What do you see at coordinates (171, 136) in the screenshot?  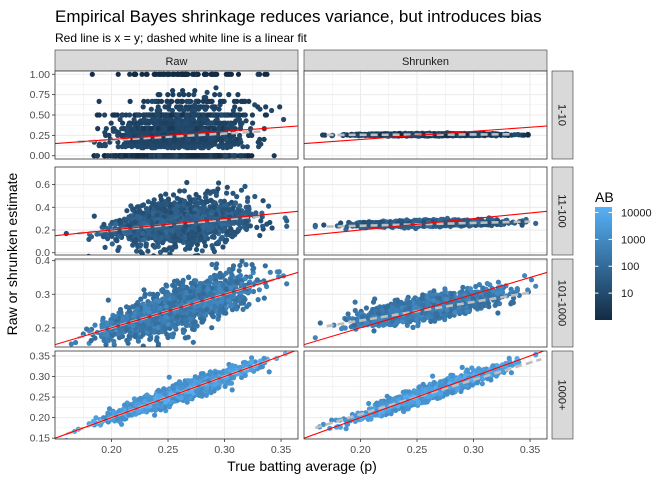 I see `linear-fit-line` at bounding box center [171, 136].